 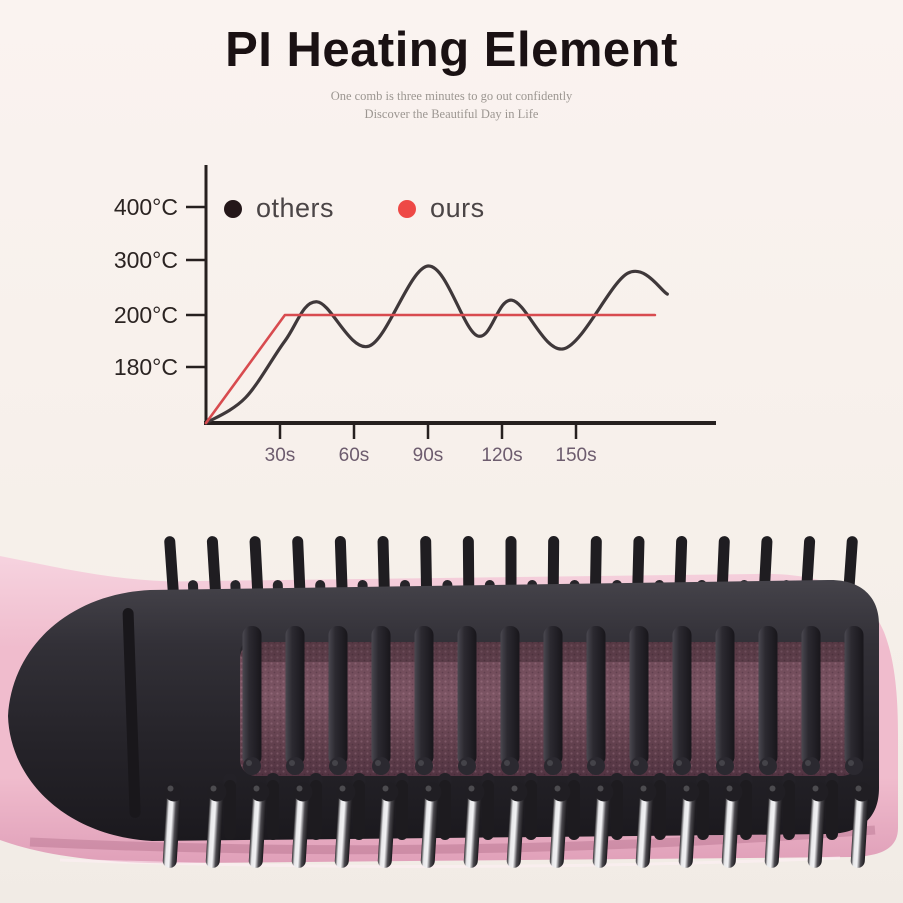 What do you see at coordinates (428, 455) in the screenshot?
I see `x-tick-label: 90s` at bounding box center [428, 455].